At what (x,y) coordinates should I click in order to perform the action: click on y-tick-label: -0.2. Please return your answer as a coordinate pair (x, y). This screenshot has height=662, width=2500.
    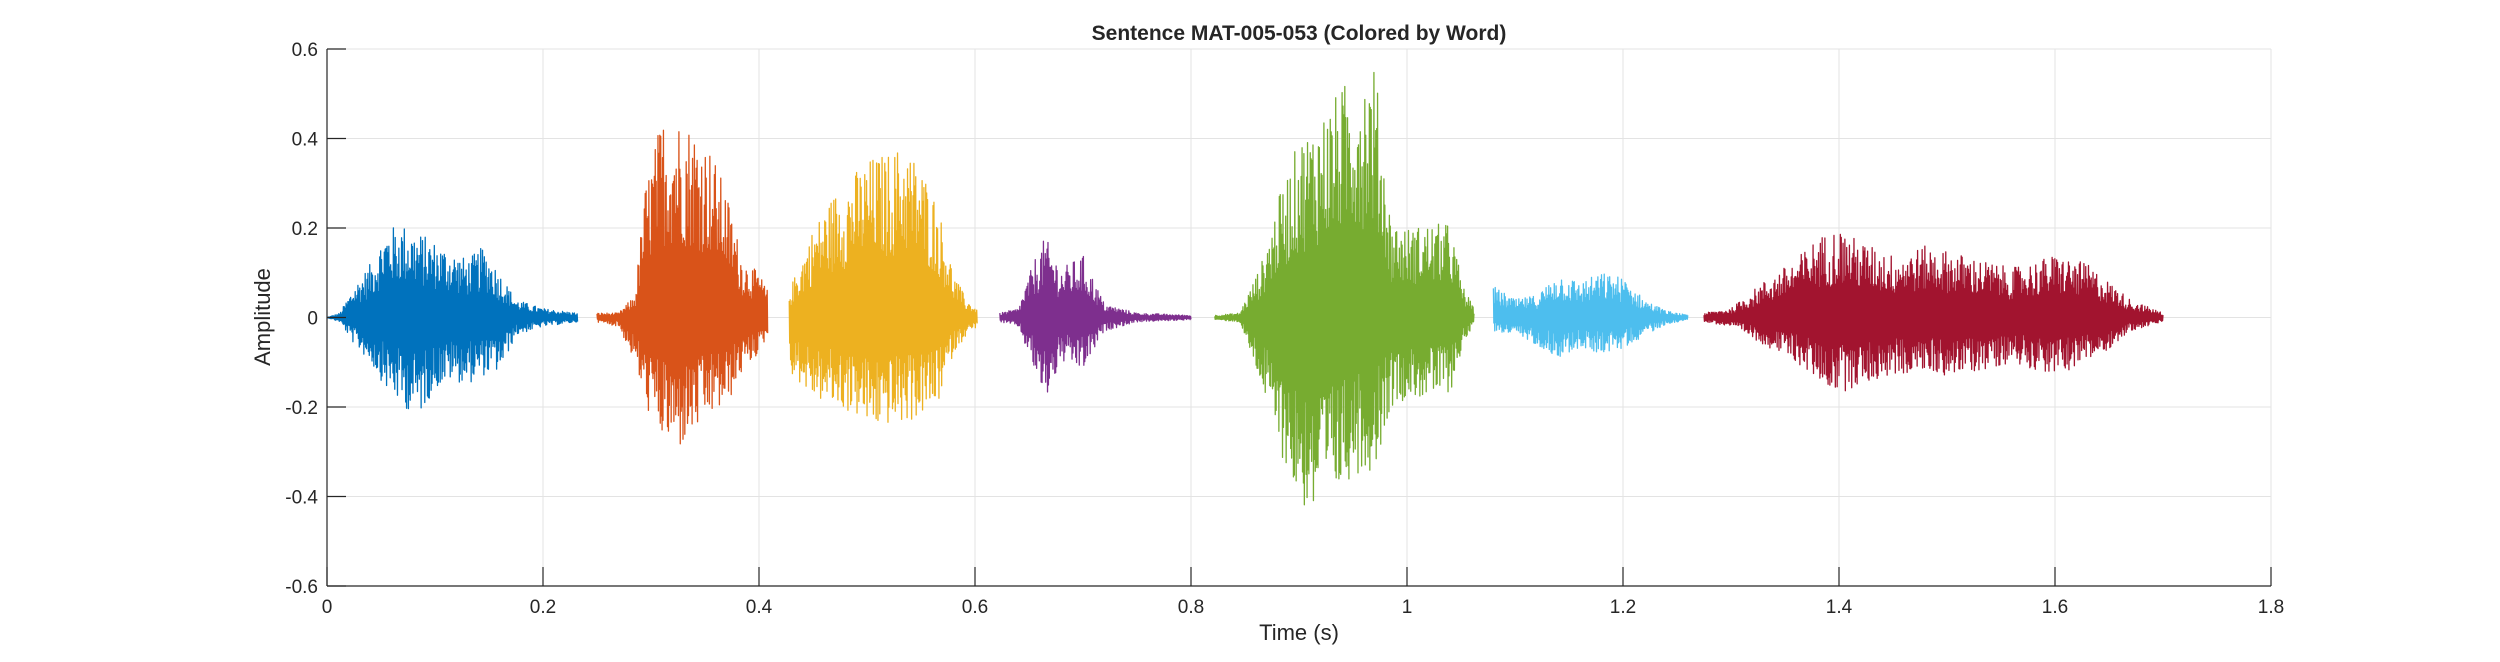
    Looking at the image, I should click on (301, 408).